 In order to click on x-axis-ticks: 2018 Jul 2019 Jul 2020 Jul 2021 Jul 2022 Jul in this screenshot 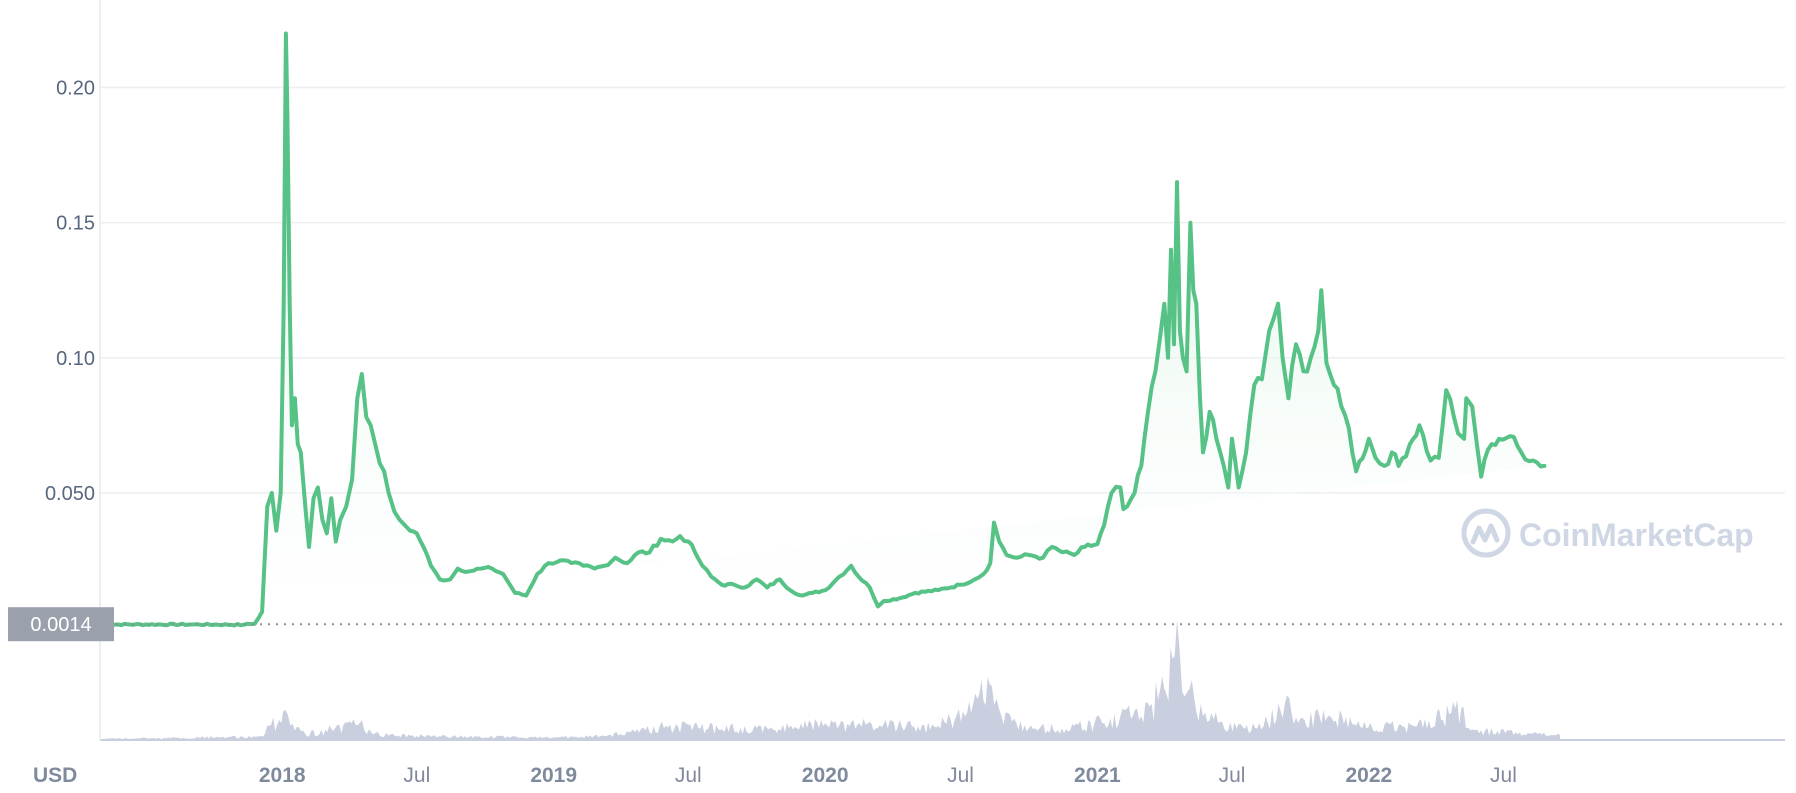, I will do `click(888, 775)`.